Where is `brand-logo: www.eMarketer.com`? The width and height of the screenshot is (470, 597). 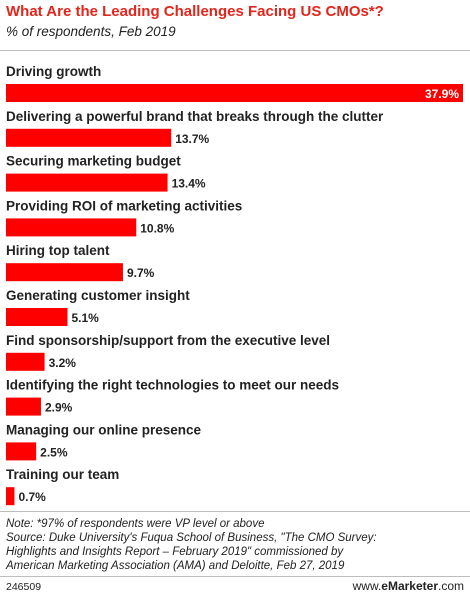
brand-logo: www.eMarketer.com is located at coordinates (408, 586).